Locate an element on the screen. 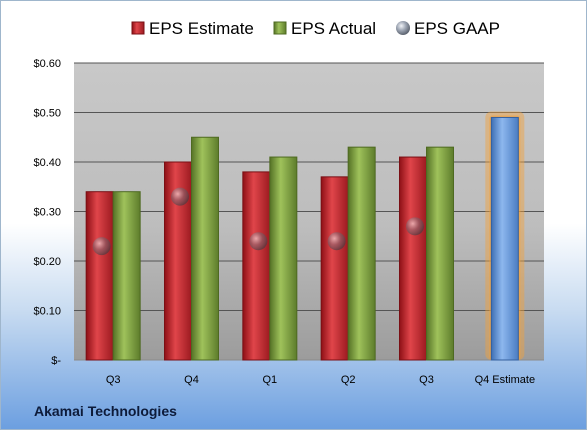 The image size is (587, 431). y-tick-label: $0.50 is located at coordinates (47, 114).